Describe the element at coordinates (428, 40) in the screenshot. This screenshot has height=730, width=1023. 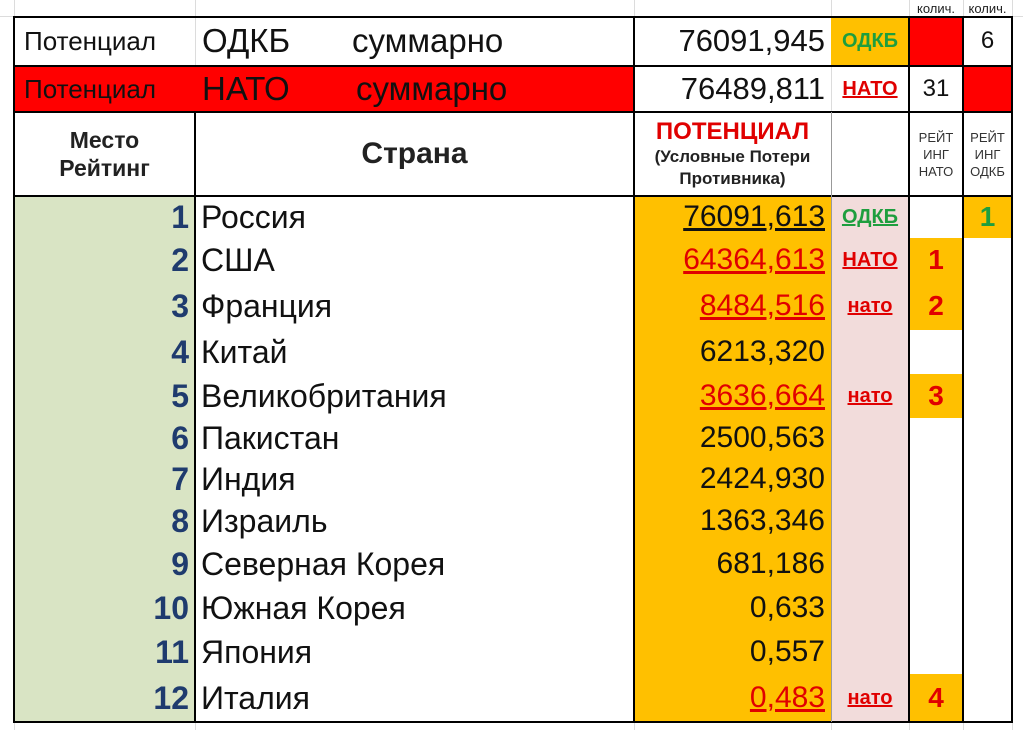
I see `summary-odkb-word: суммарно` at that location.